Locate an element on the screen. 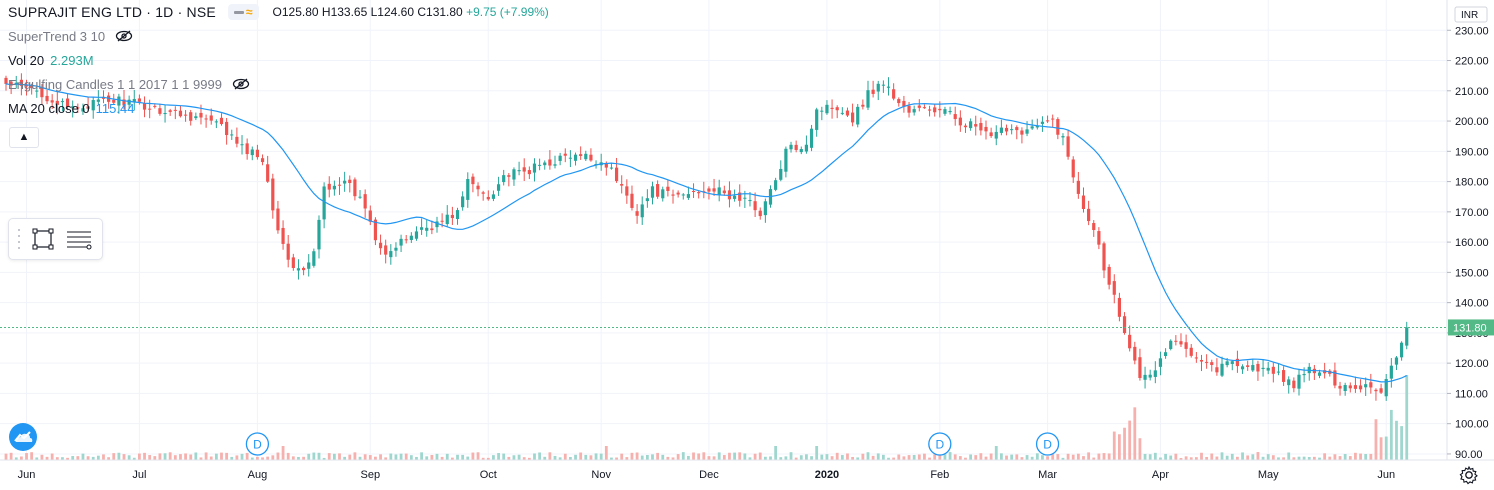 Image resolution: width=1494 pixels, height=490 pixels. lines-tool-button is located at coordinates (79, 239).